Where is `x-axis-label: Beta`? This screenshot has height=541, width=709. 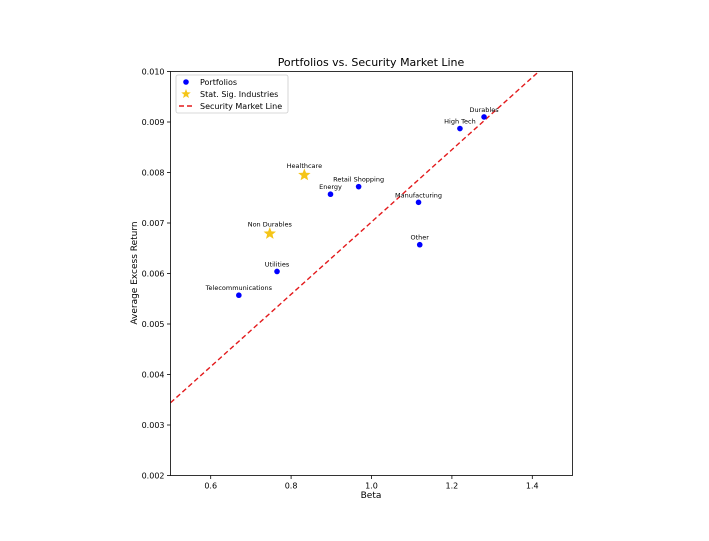 x-axis-label: Beta is located at coordinates (371, 496).